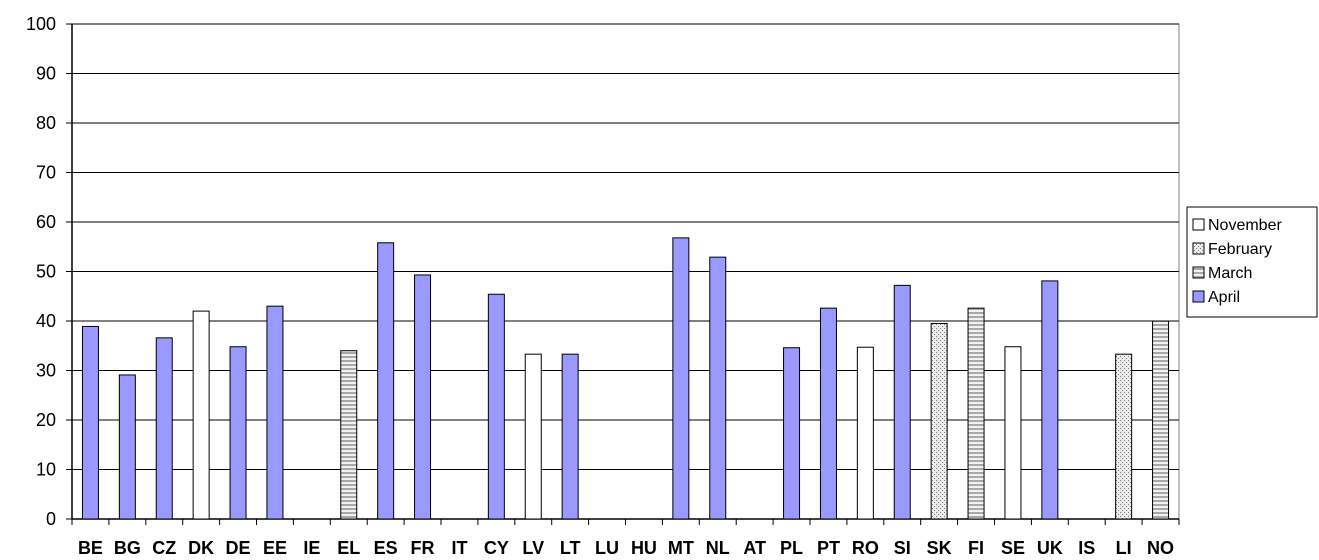 The width and height of the screenshot is (1319, 560). What do you see at coordinates (681, 378) in the screenshot?
I see `bar-april-mt` at bounding box center [681, 378].